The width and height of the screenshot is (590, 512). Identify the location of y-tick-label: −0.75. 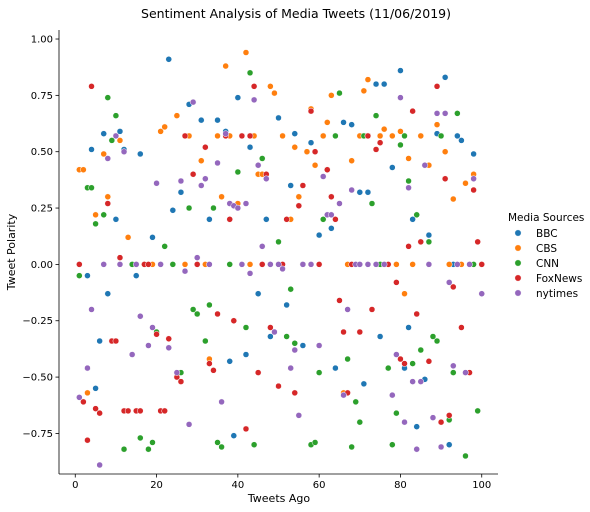
(37, 434).